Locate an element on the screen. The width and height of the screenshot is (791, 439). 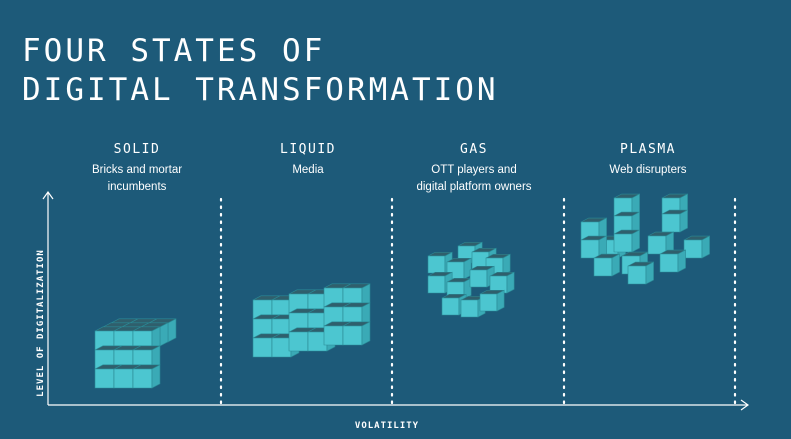
state-liquid: LIQUID Media is located at coordinates (308, 160).